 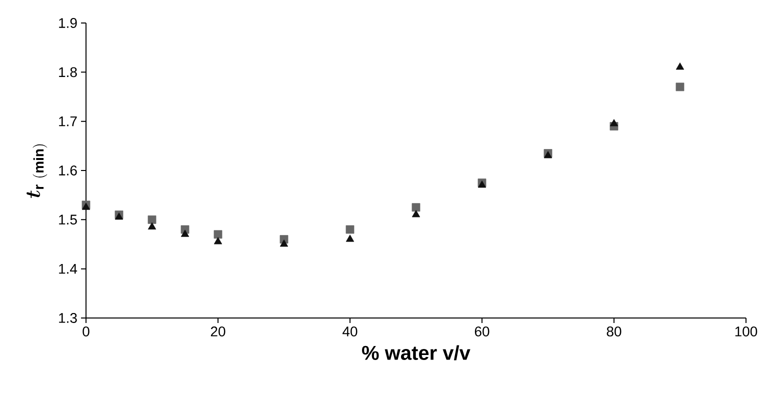 What do you see at coordinates (37, 171) in the screenshot?
I see `y-axis-title: $\bm{t}_{\mathbf{r\ (min)}}$` at bounding box center [37, 171].